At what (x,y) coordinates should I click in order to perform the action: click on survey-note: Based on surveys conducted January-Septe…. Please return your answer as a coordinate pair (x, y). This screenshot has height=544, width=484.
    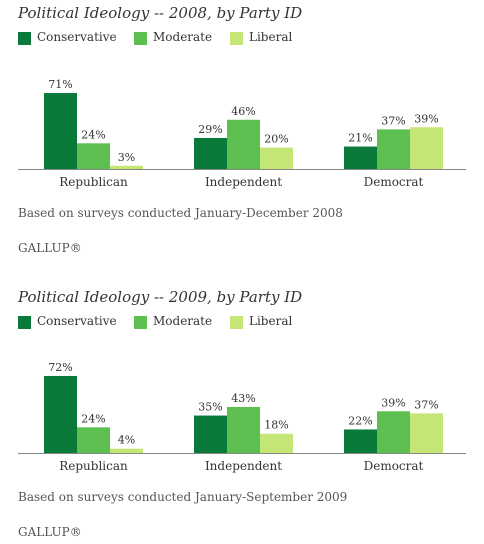
    Looking at the image, I should click on (183, 497).